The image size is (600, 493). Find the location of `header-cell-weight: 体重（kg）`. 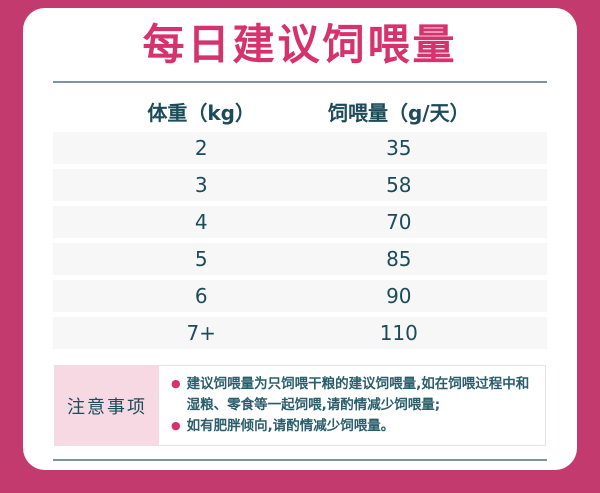

header-cell-weight: 体重（kg） is located at coordinates (201, 112).